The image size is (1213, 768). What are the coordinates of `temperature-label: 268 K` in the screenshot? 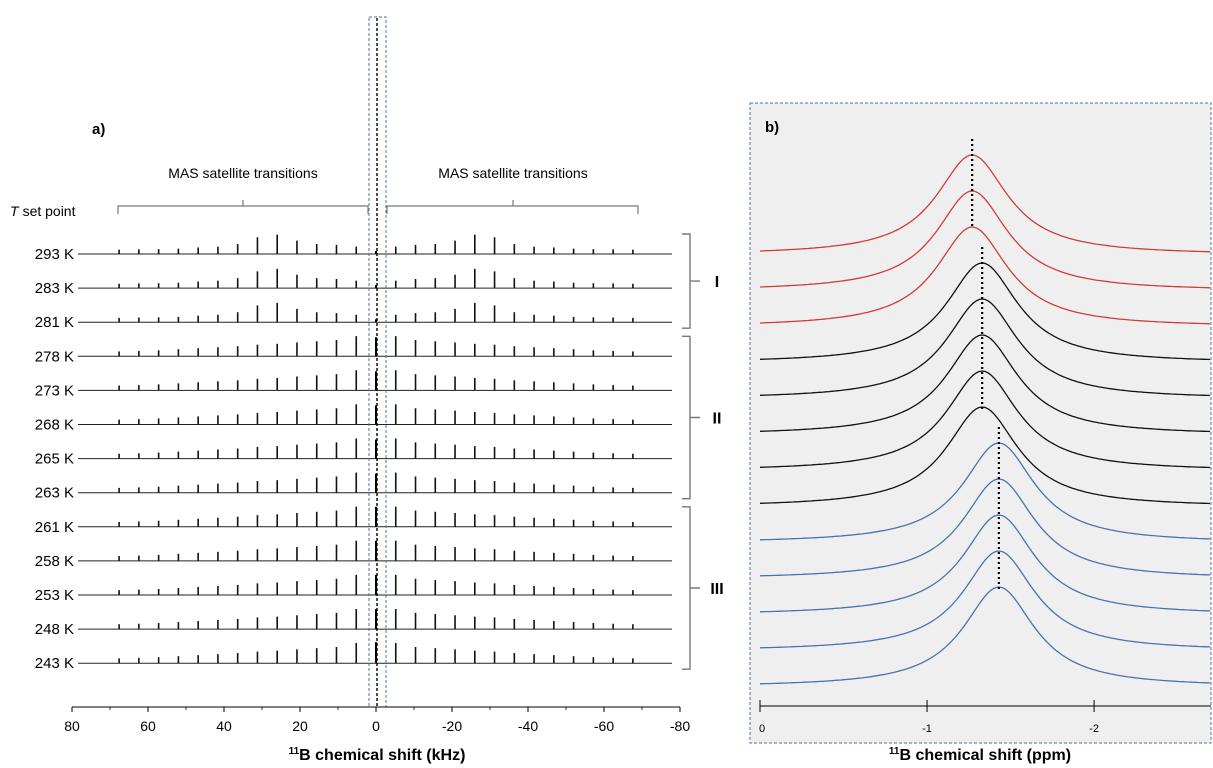 It's located at (54, 425).